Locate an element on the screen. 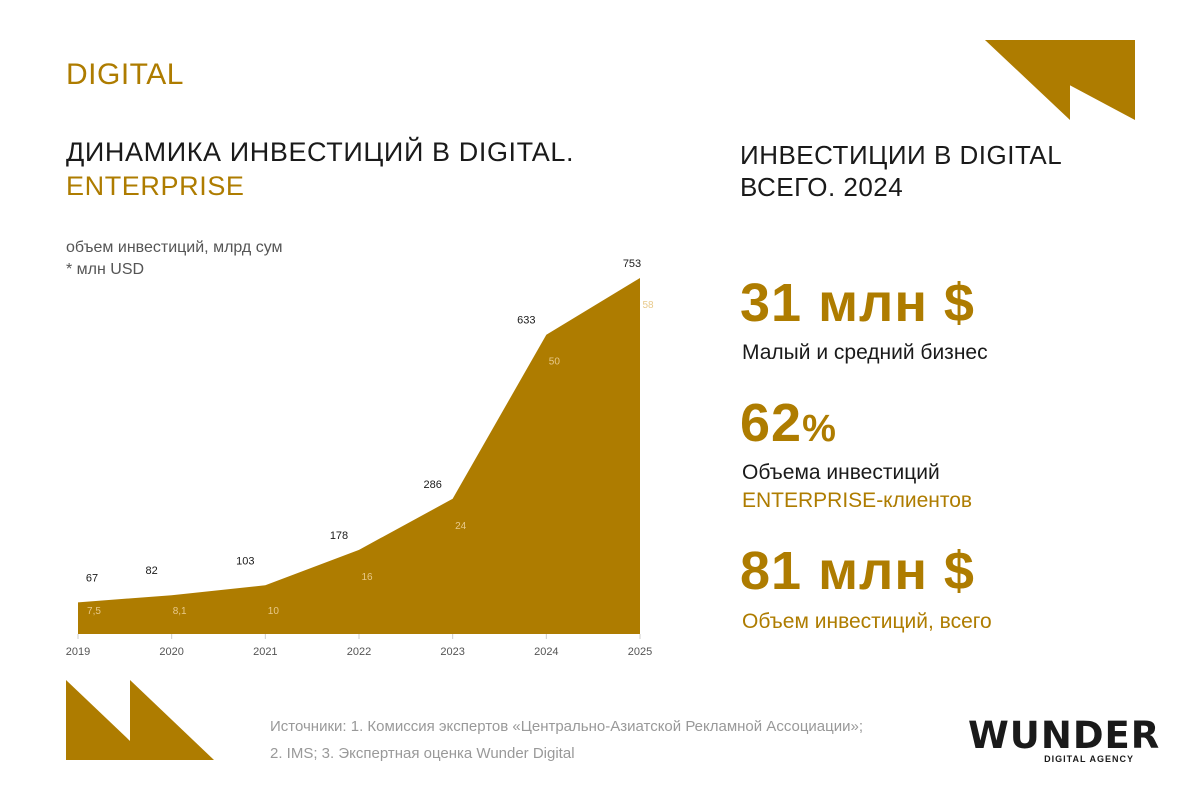  usd-label: 7,5 is located at coordinates (94, 611).